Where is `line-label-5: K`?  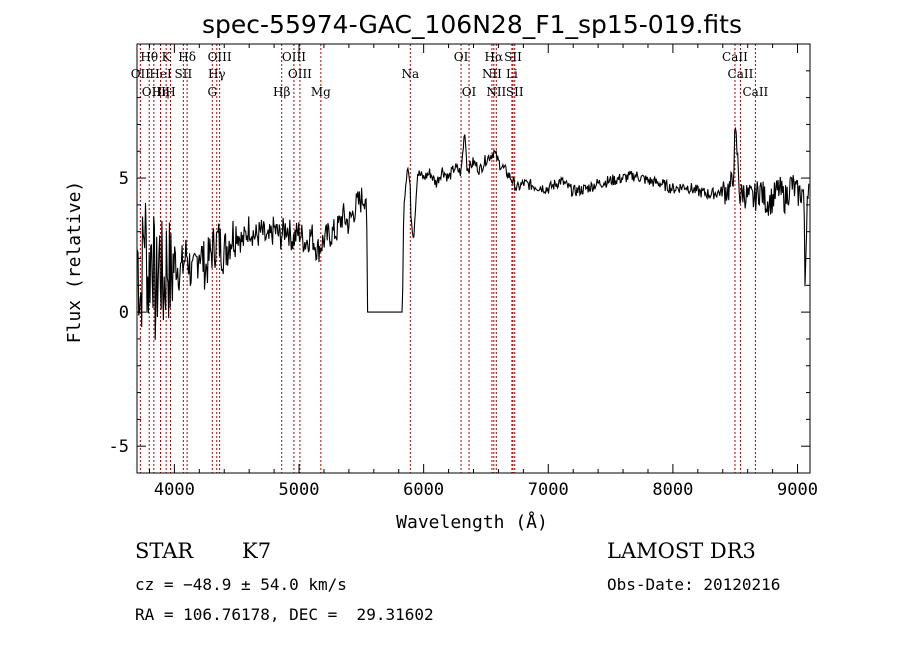 line-label-5: K is located at coordinates (167, 57).